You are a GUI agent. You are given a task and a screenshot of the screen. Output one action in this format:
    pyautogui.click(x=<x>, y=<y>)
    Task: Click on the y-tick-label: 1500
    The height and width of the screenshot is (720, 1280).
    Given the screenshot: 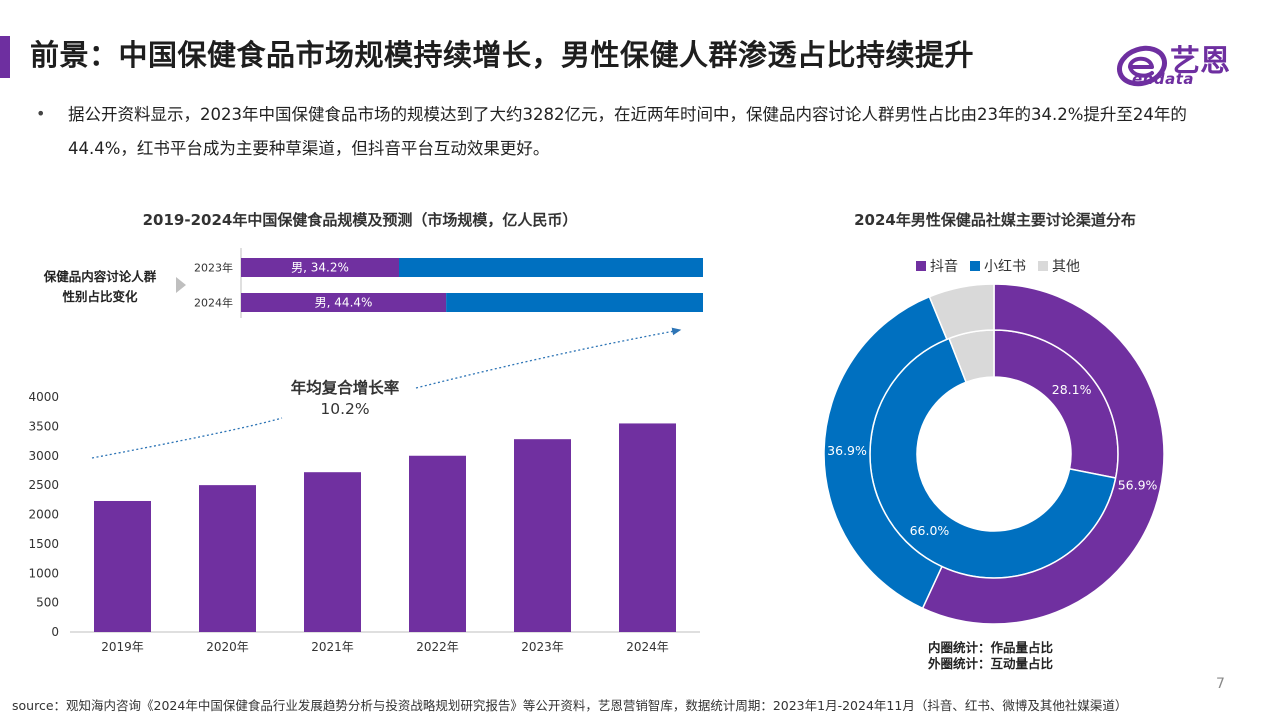 What is the action you would take?
    pyautogui.click(x=43, y=544)
    